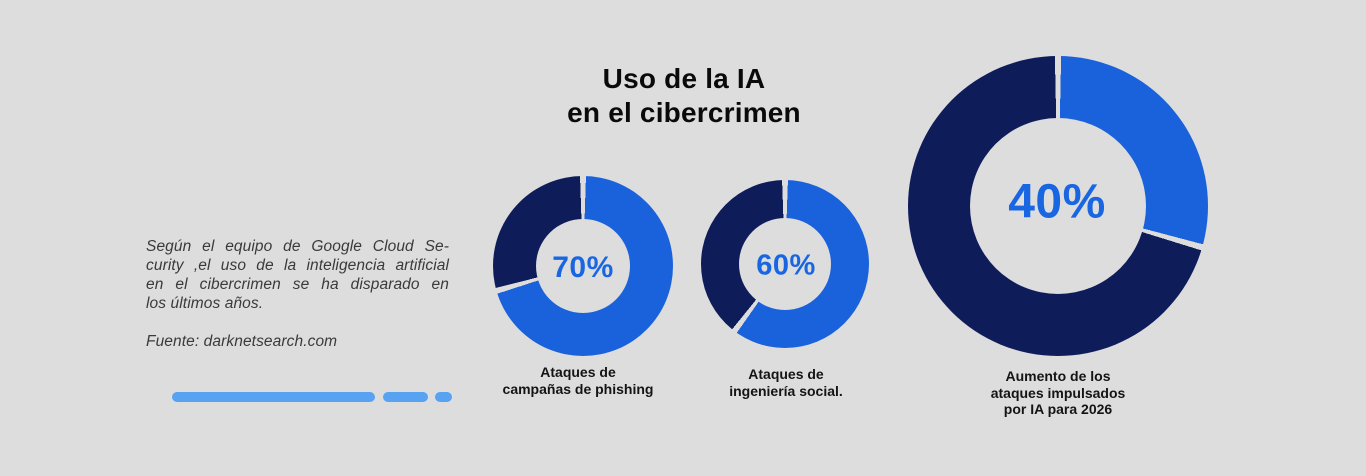 The height and width of the screenshot is (476, 1366). Describe the element at coordinates (205, 303) in the screenshot. I see `intro-line-4: los últimos años.` at that location.